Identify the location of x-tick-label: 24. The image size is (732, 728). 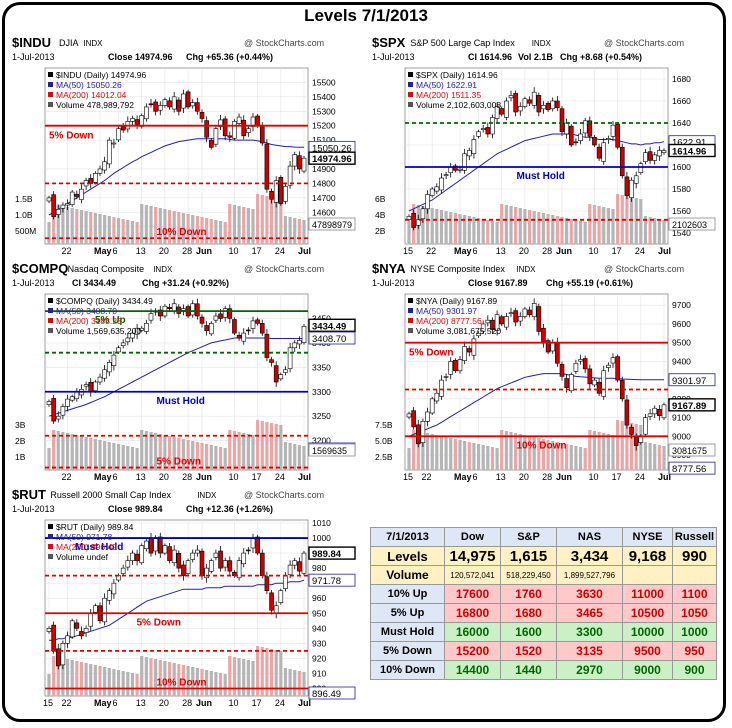
(640, 477).